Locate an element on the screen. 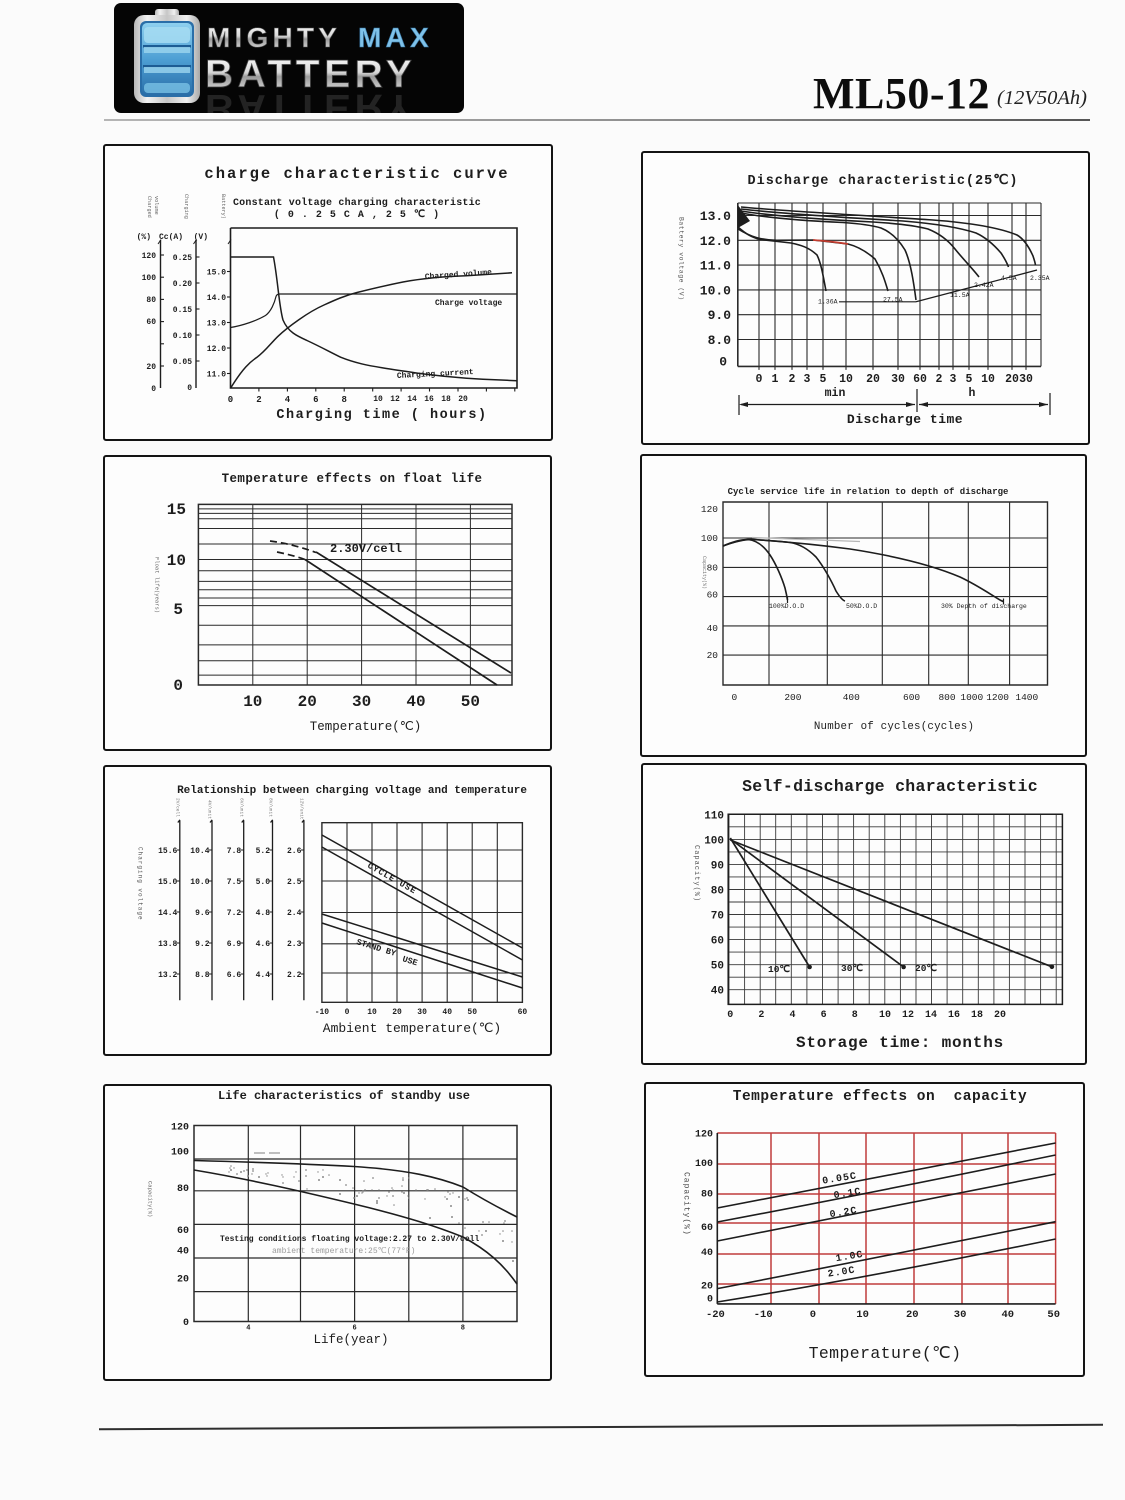 The height and width of the screenshot is (1500, 1125). svg-text: Battery) is located at coordinates (223, 206).